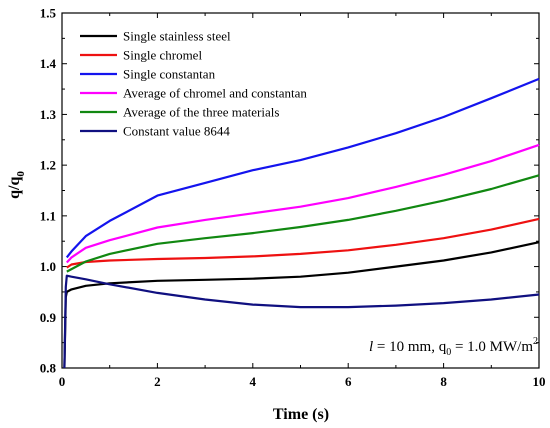 This screenshot has width=550, height=428. What do you see at coordinates (253, 381) in the screenshot?
I see `x-tick-label: 4` at bounding box center [253, 381].